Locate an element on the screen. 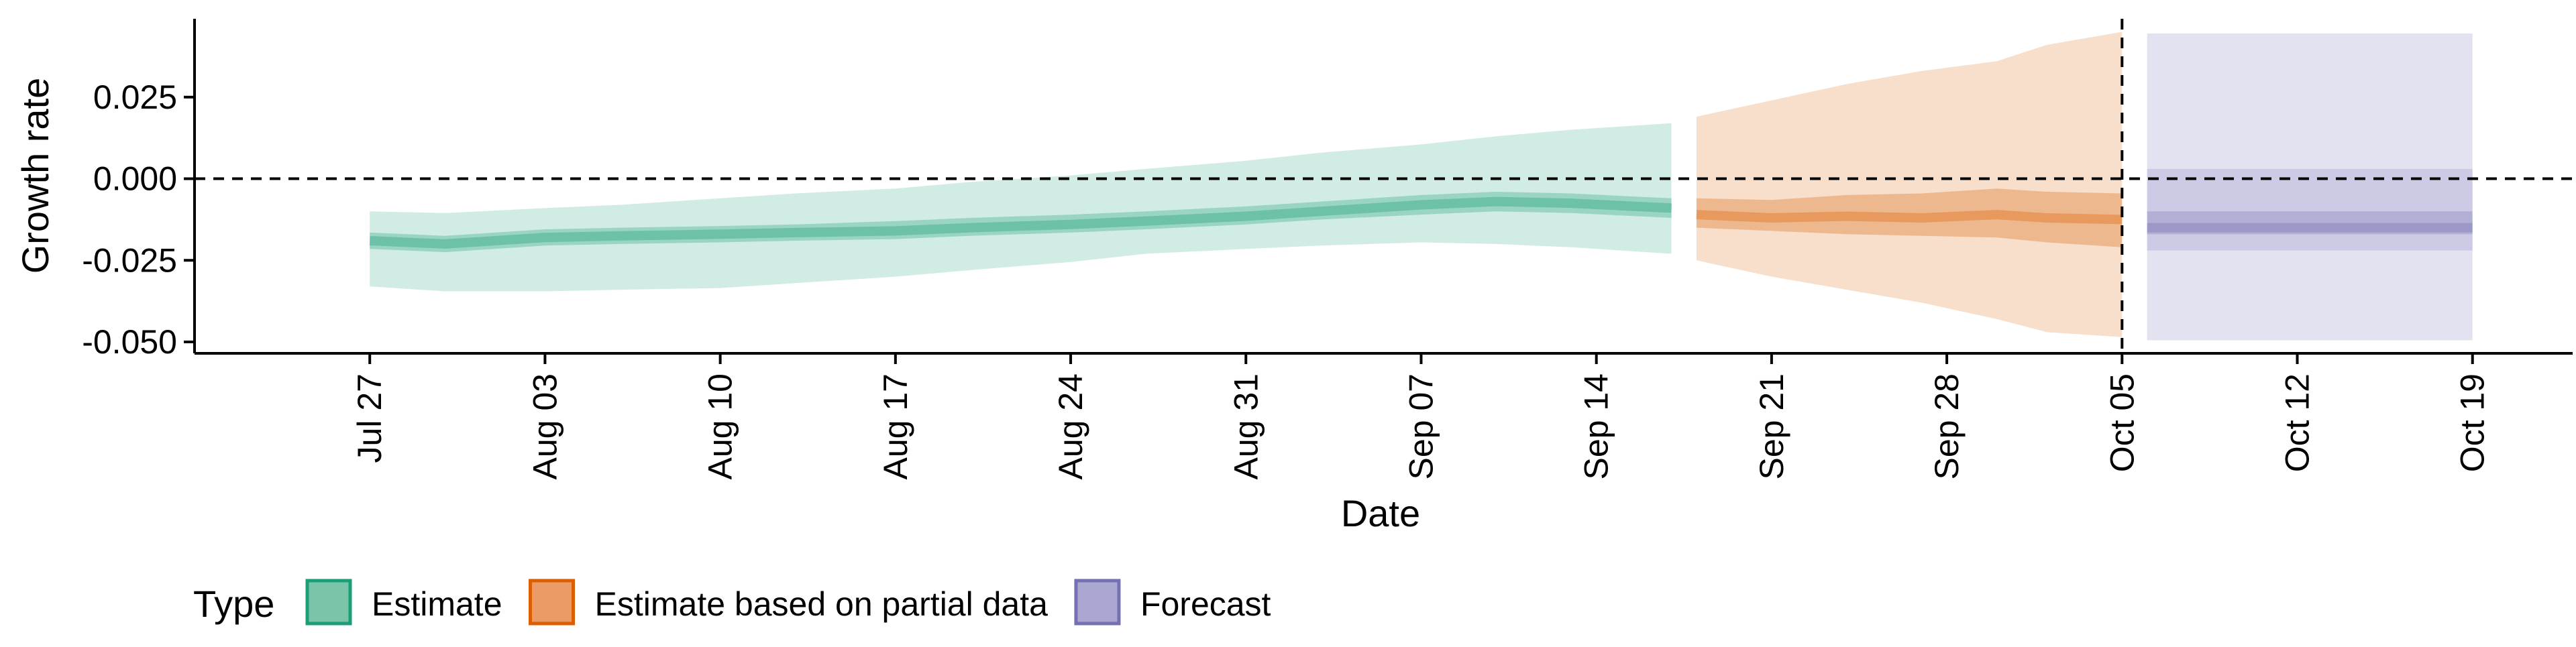 The image size is (2576, 647). x-tick-label: Aug 10 is located at coordinates (720, 426).